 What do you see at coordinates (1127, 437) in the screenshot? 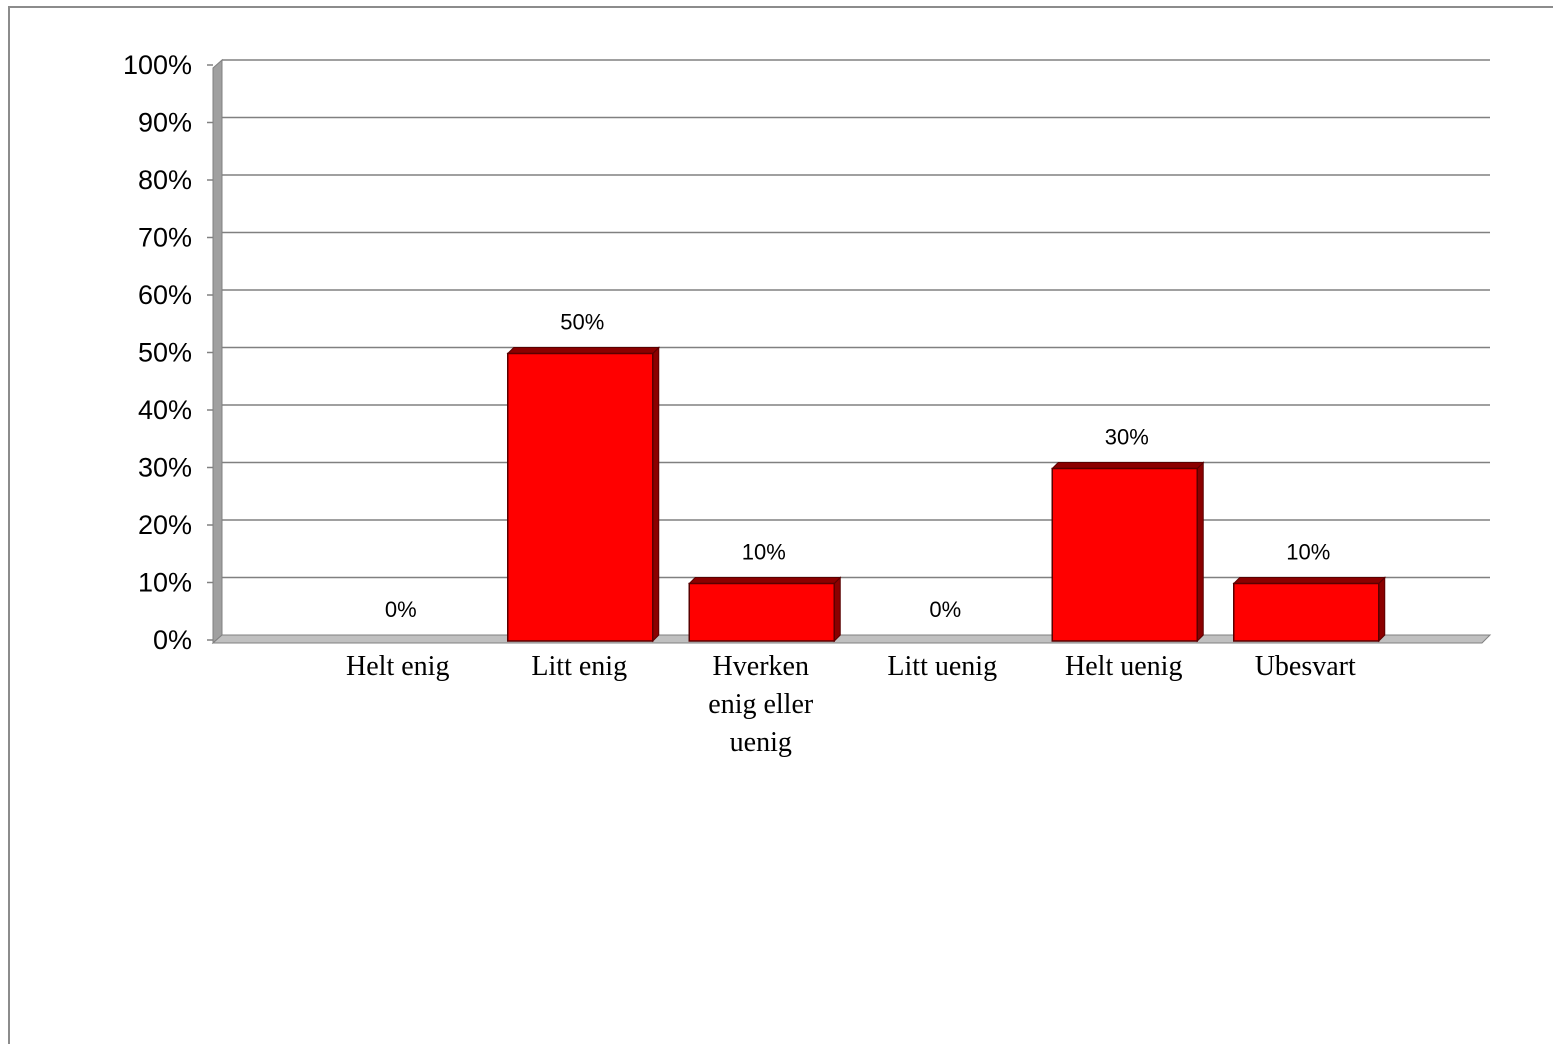
I see `data-label: 30%` at bounding box center [1127, 437].